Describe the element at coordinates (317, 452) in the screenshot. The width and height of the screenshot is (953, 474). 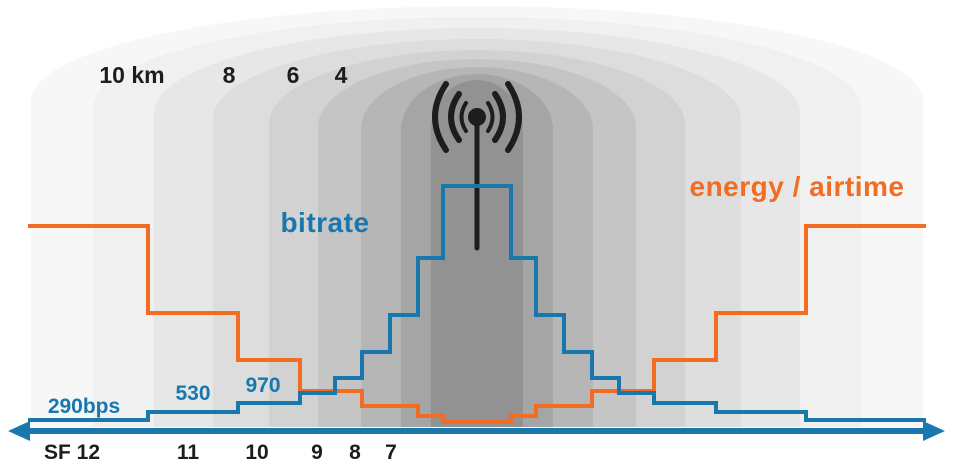
I see `sf-tick-9: 9` at that location.